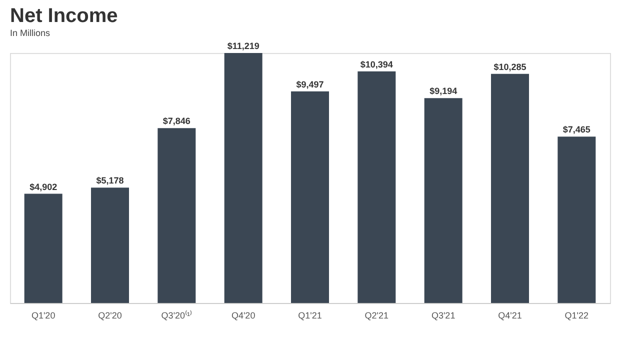 Image resolution: width=640 pixels, height=337 pixels. What do you see at coordinates (243, 315) in the screenshot?
I see `x-tick-label: Q4'20` at bounding box center [243, 315].